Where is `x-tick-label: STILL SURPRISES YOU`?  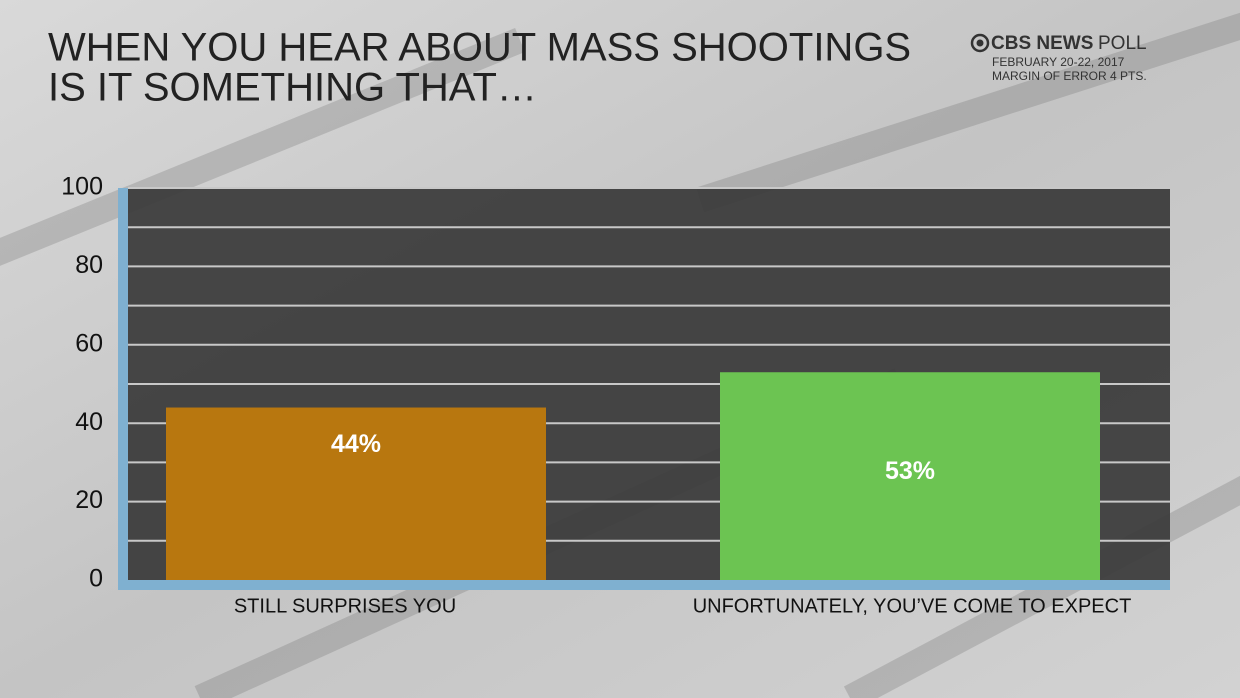 x-tick-label: STILL SURPRISES YOU is located at coordinates (345, 606).